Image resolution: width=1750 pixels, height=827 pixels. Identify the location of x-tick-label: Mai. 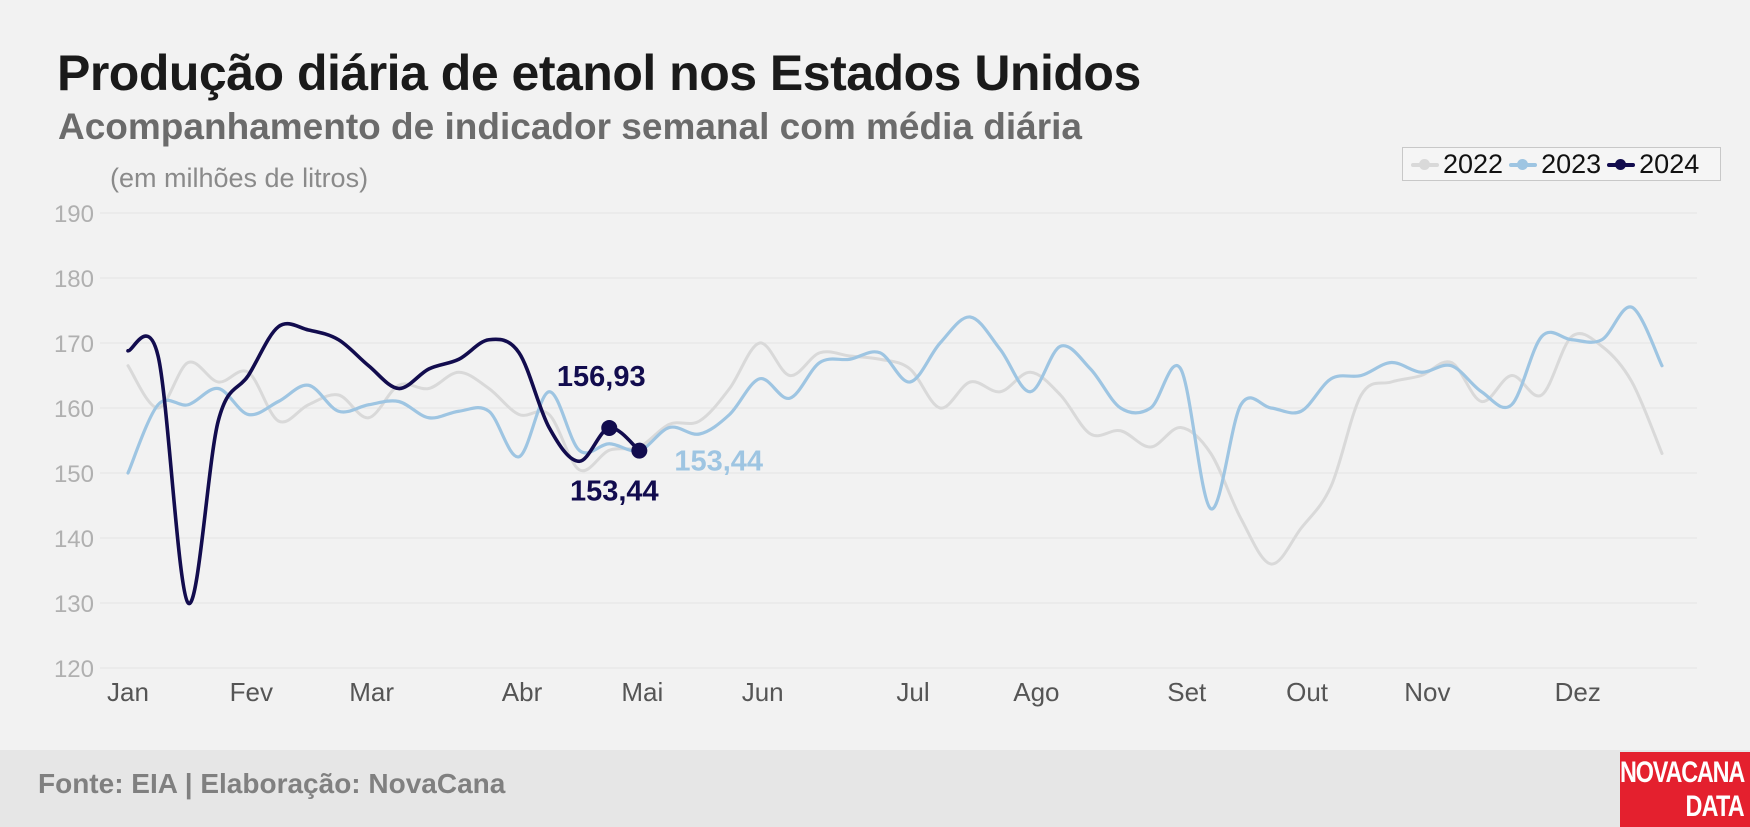
(642, 692).